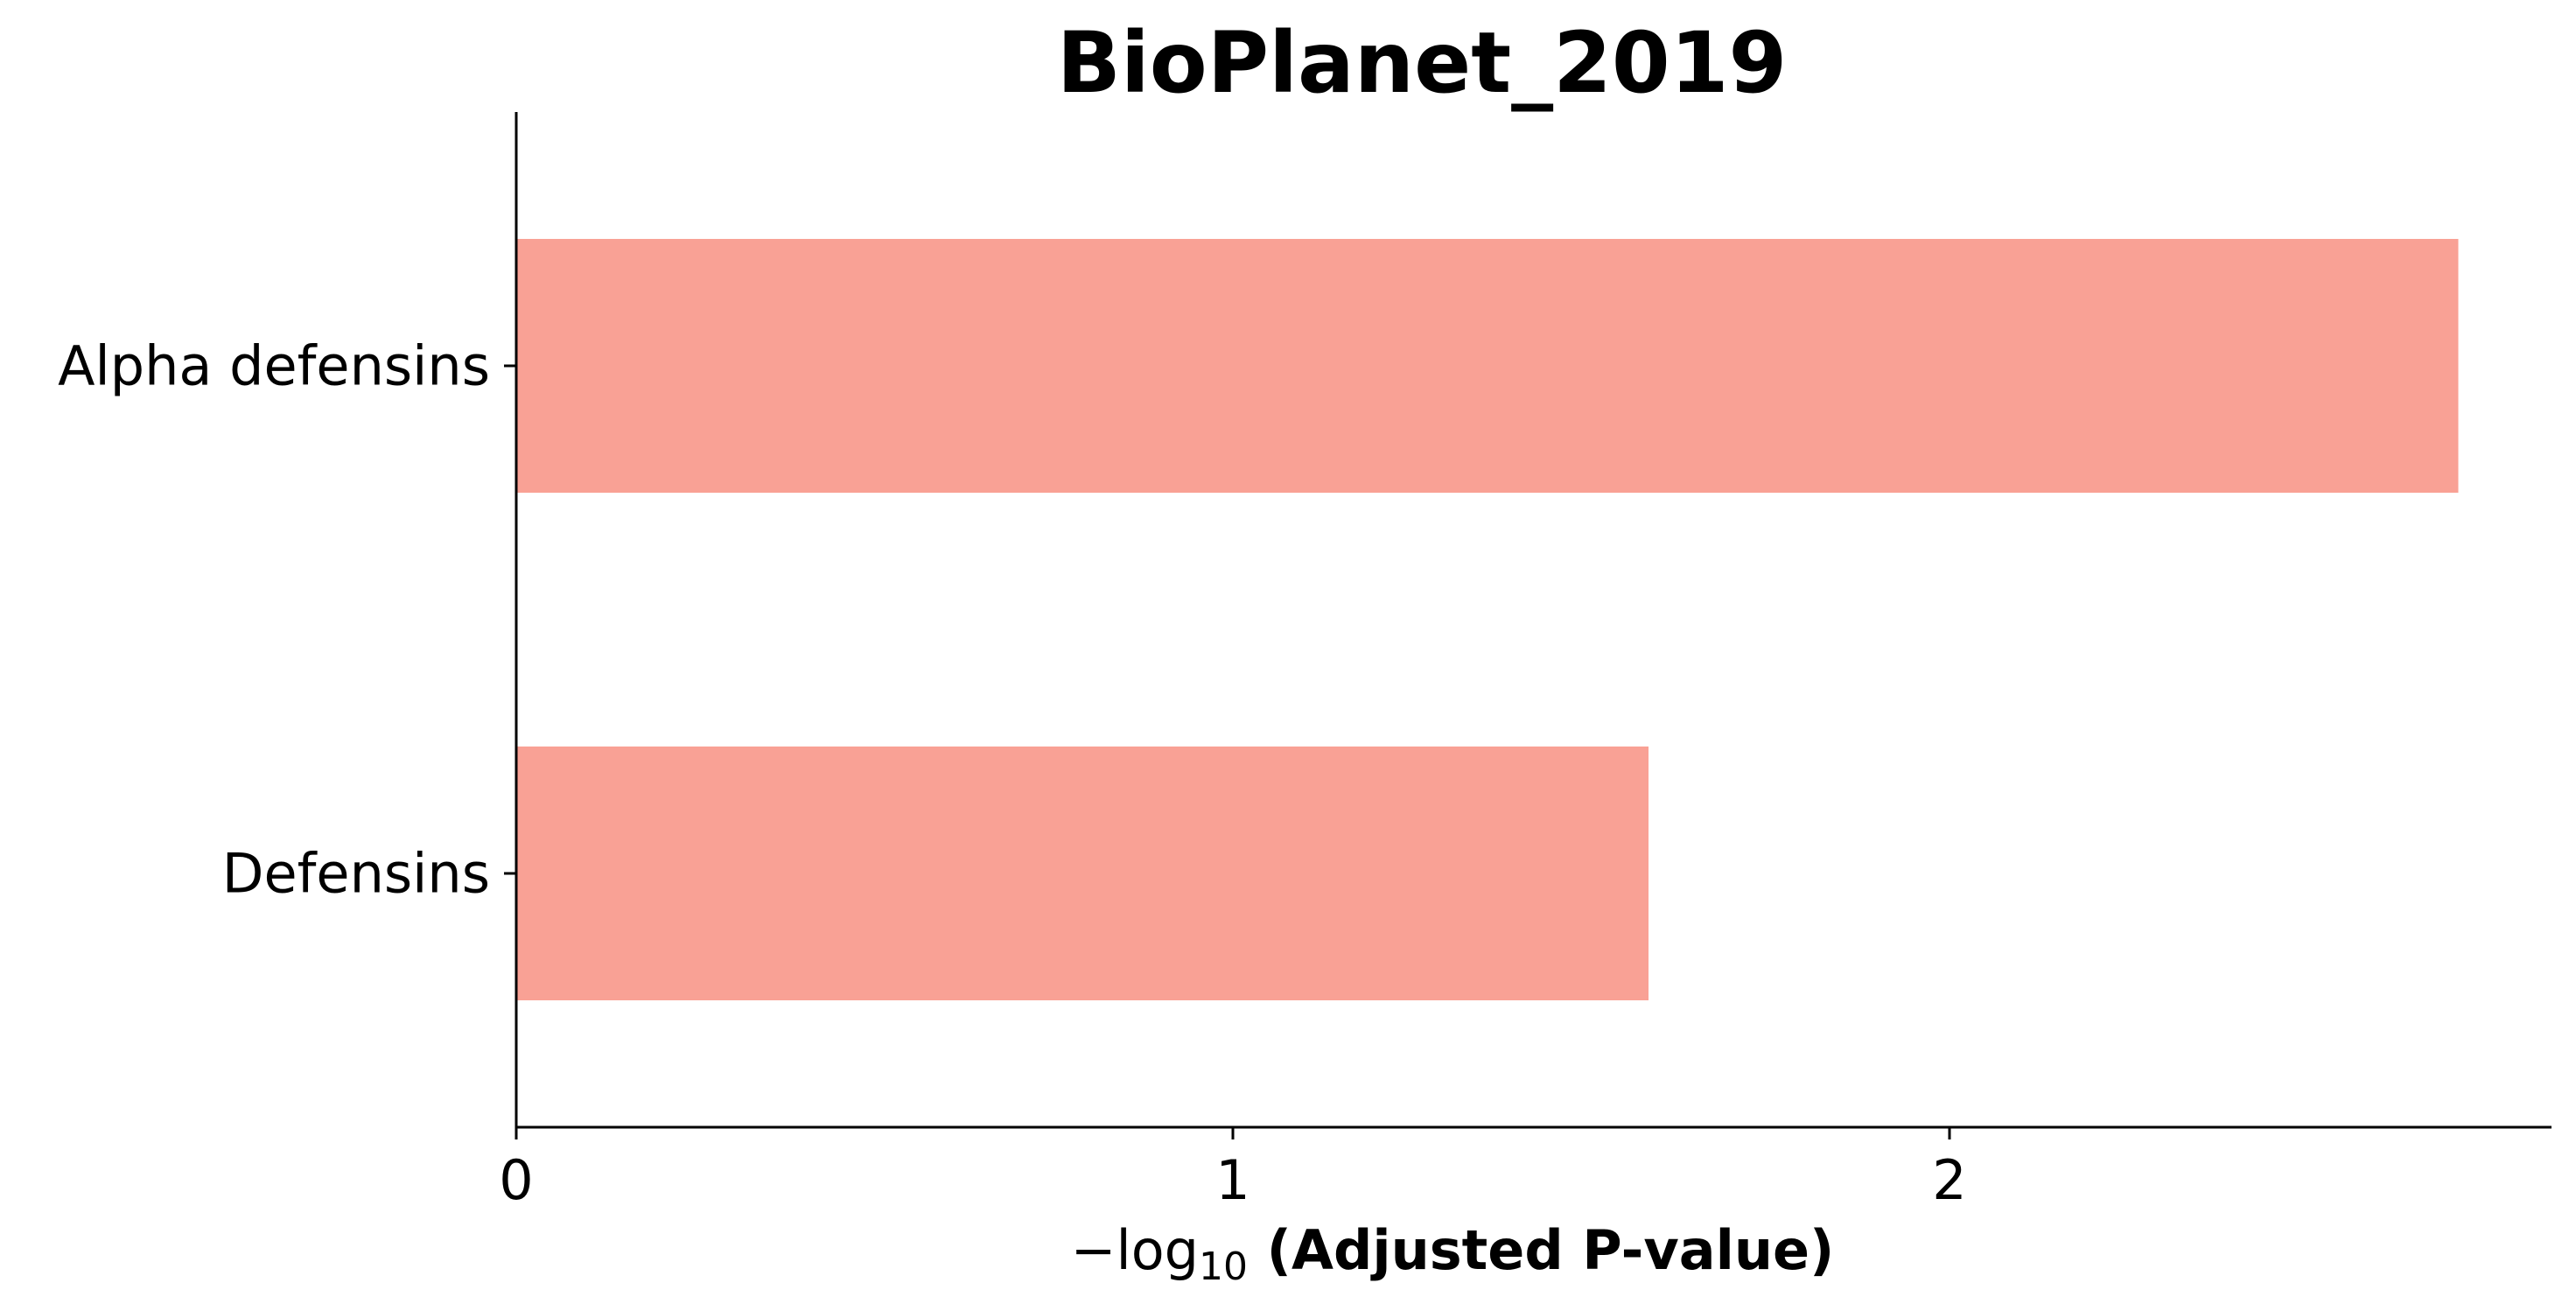  What do you see at coordinates (1135, 1250) in the screenshot?
I see `x-axis-label-prefix: −log` at bounding box center [1135, 1250].